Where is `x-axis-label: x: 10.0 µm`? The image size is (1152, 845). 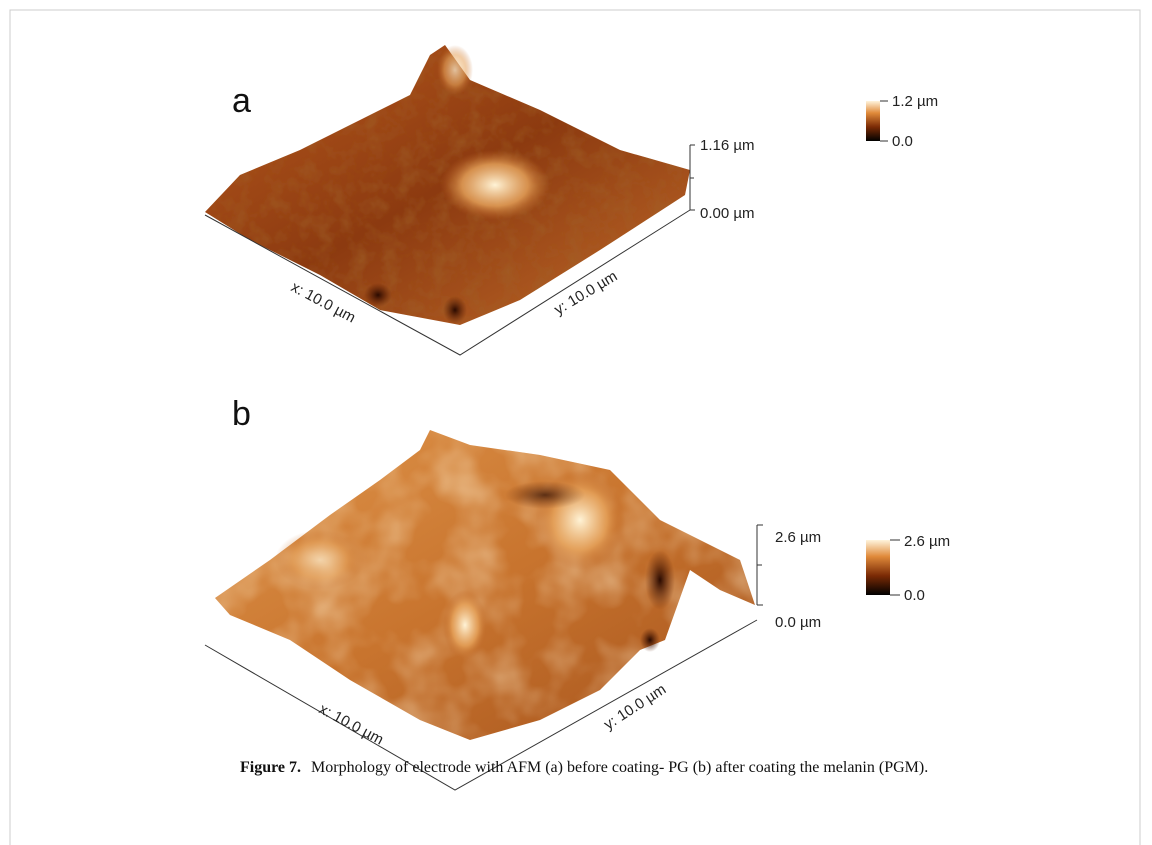 x-axis-label: x: 10.0 µm is located at coordinates (351, 725).